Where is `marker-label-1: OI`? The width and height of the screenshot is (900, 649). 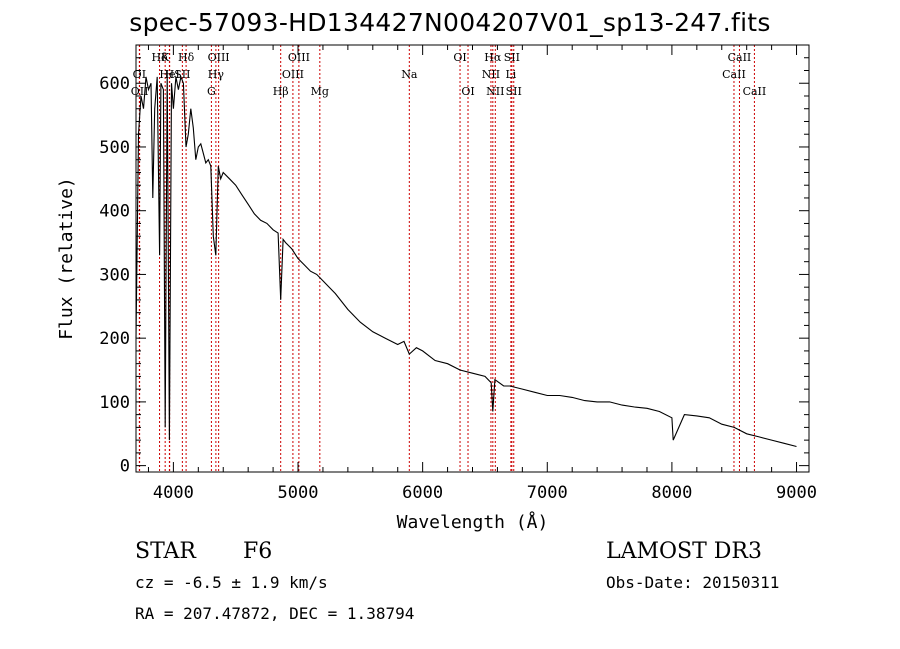
marker-label-1: OI is located at coordinates (139, 74).